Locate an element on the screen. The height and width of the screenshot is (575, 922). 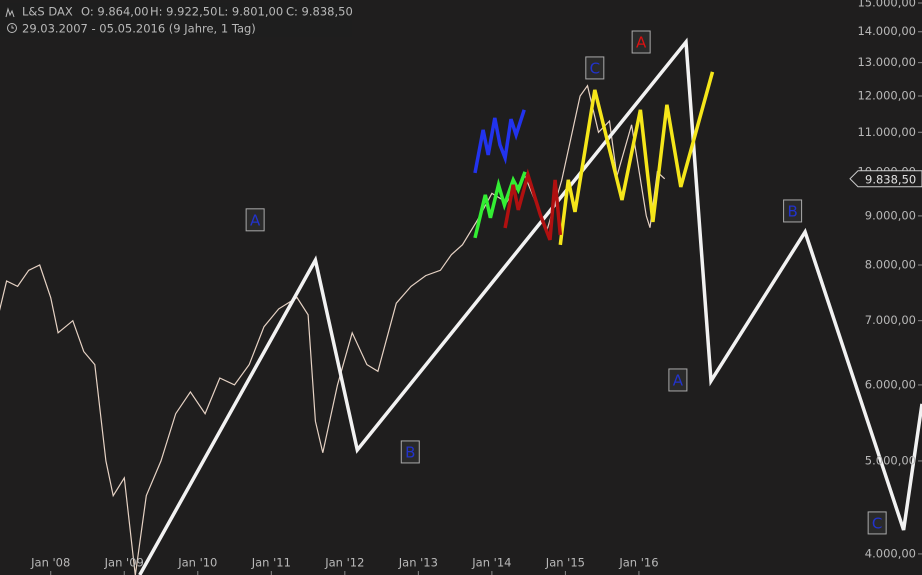
x-tick-label: Jan '15 is located at coordinates (565, 563).